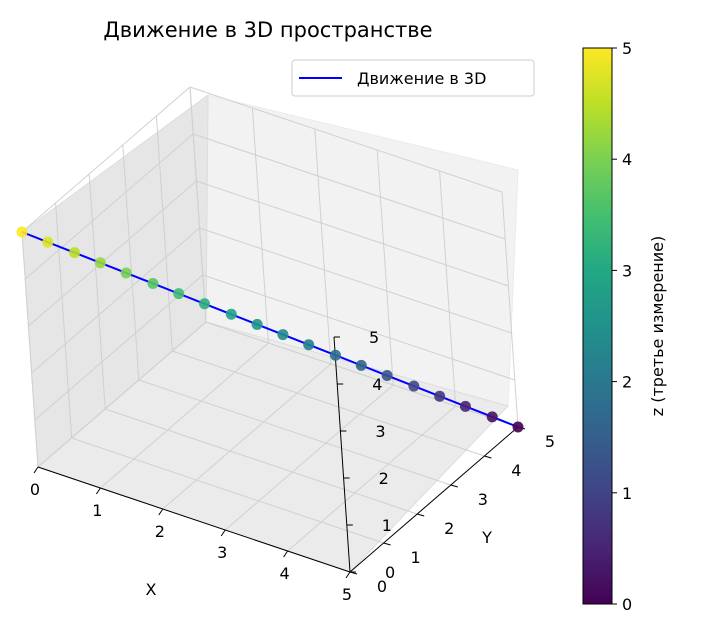 The width and height of the screenshot is (702, 623). I want to click on x-axis-line, so click(194, 519).